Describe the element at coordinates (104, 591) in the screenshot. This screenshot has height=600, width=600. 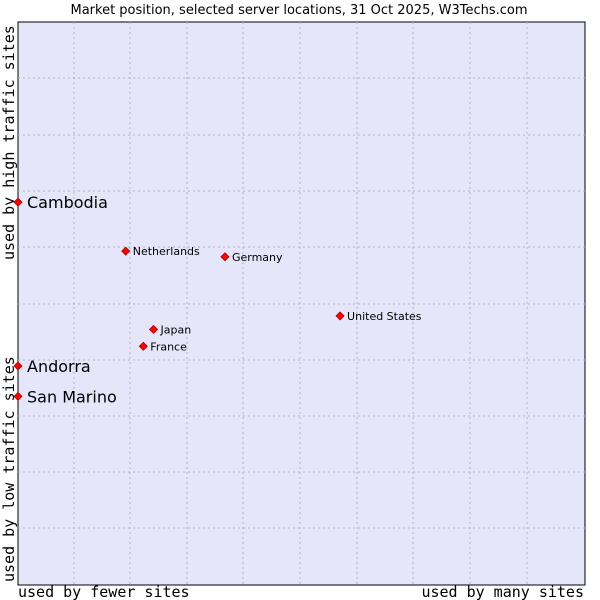
I see `x-axis-label-left: used by fewer sites` at that location.